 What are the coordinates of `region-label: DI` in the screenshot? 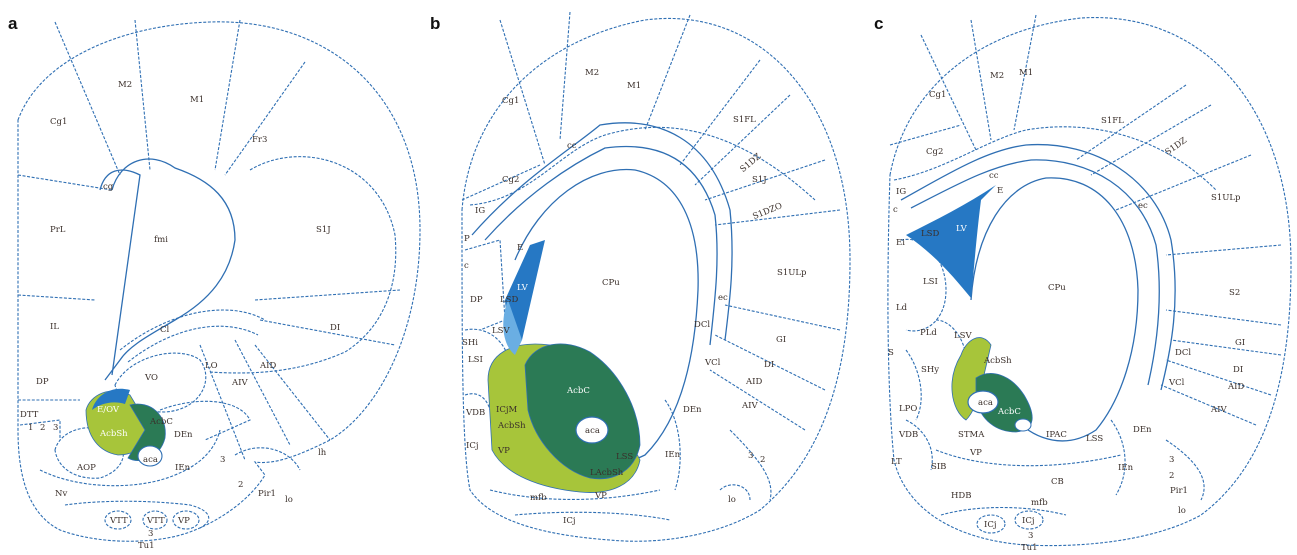 It's located at (335, 328).